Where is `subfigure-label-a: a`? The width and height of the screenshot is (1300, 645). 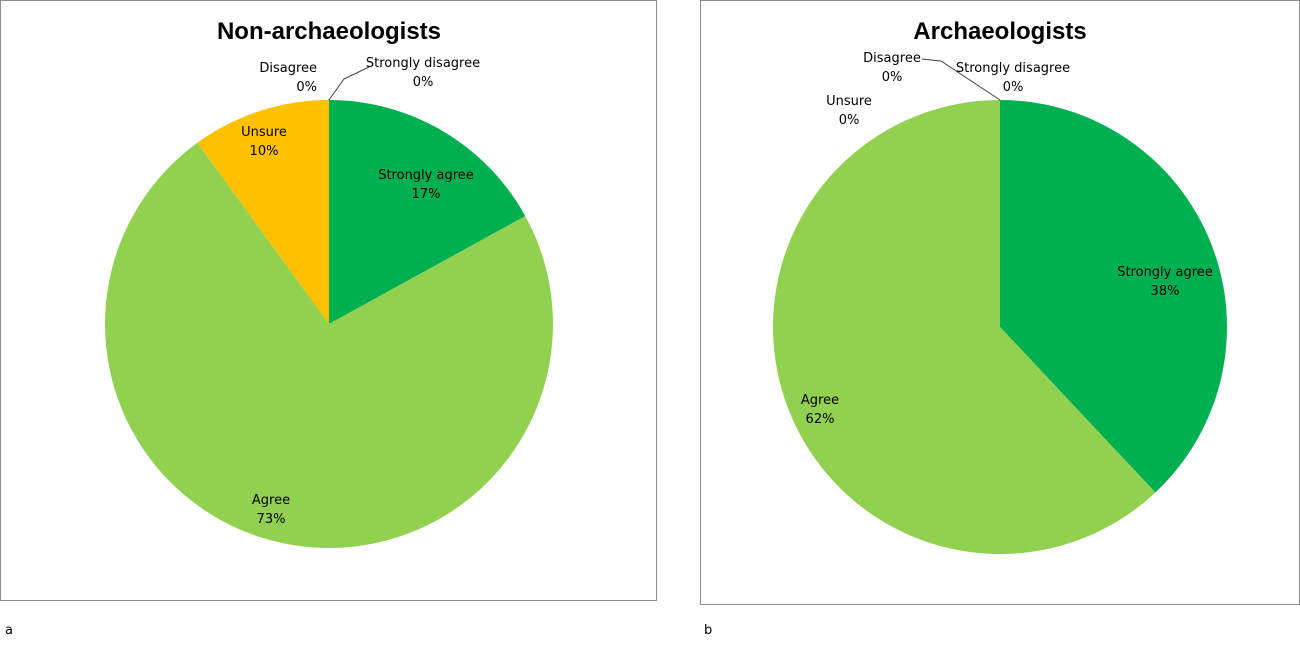 subfigure-label-a: a is located at coordinates (9, 630).